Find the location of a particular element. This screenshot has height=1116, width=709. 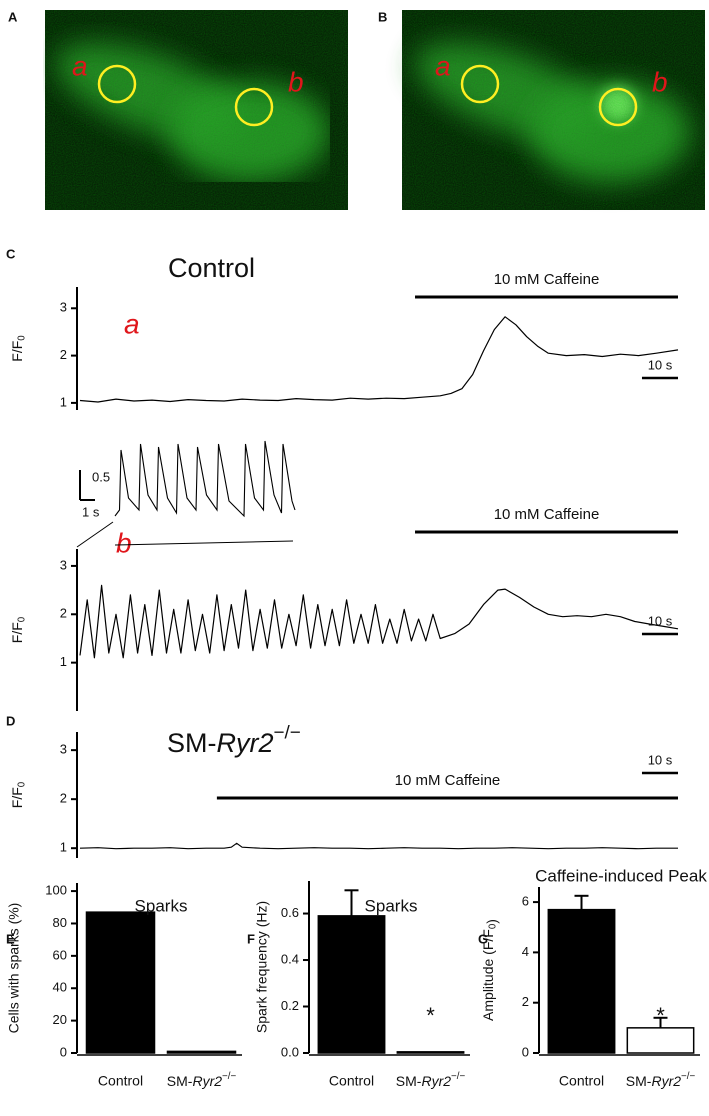

y-tick-label: 60 is located at coordinates (60, 954).